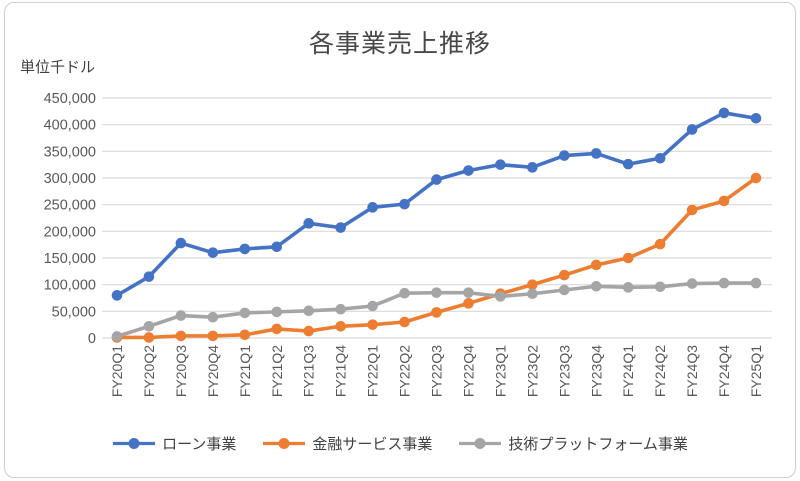  I want to click on y-axis-unit-label: 単位千ドル, so click(58, 67).